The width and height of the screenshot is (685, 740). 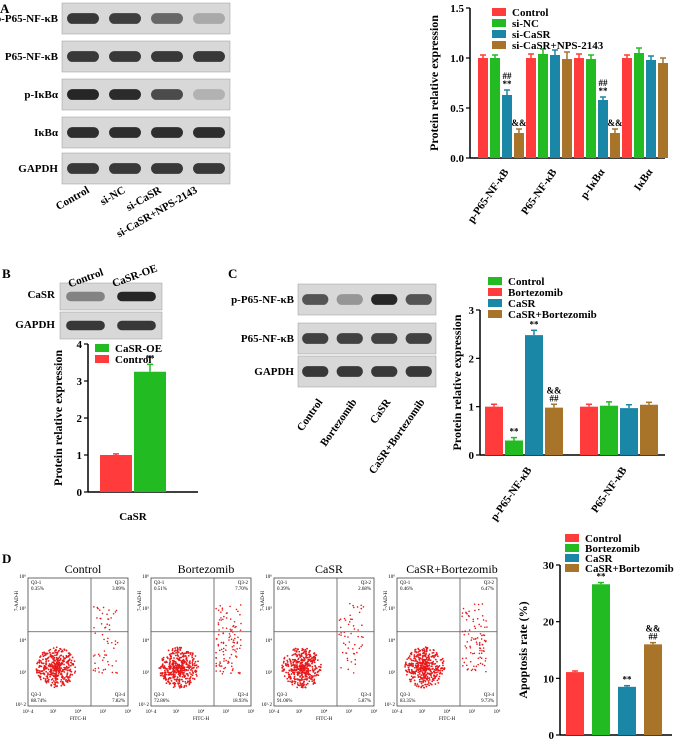 I want to click on y-tick-label: 4, so click(x=80, y=345).